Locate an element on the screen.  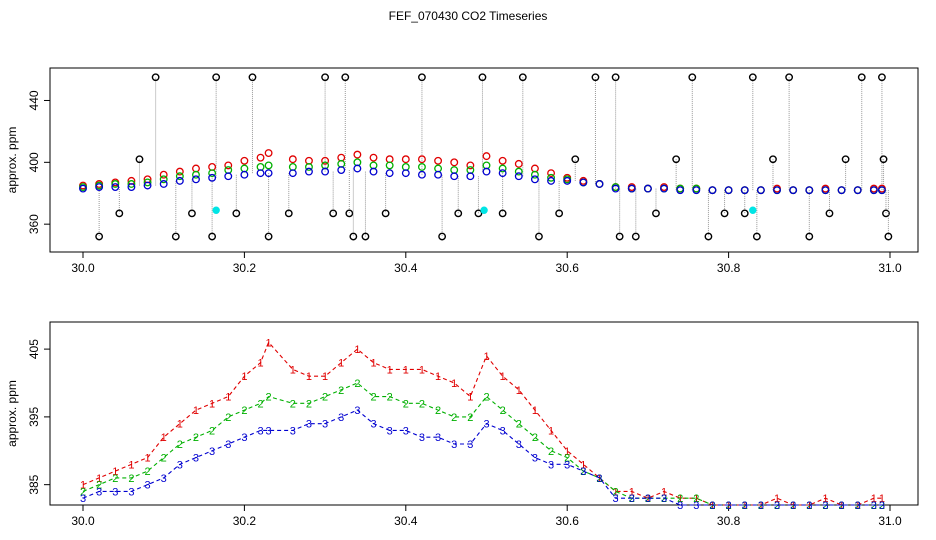
y-tick-label: 360 is located at coordinates (34, 224).